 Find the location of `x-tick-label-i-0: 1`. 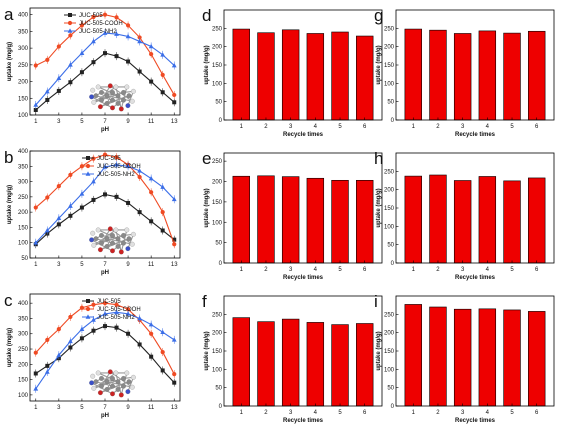

x-tick-label-i-0: 1 is located at coordinates (414, 413).